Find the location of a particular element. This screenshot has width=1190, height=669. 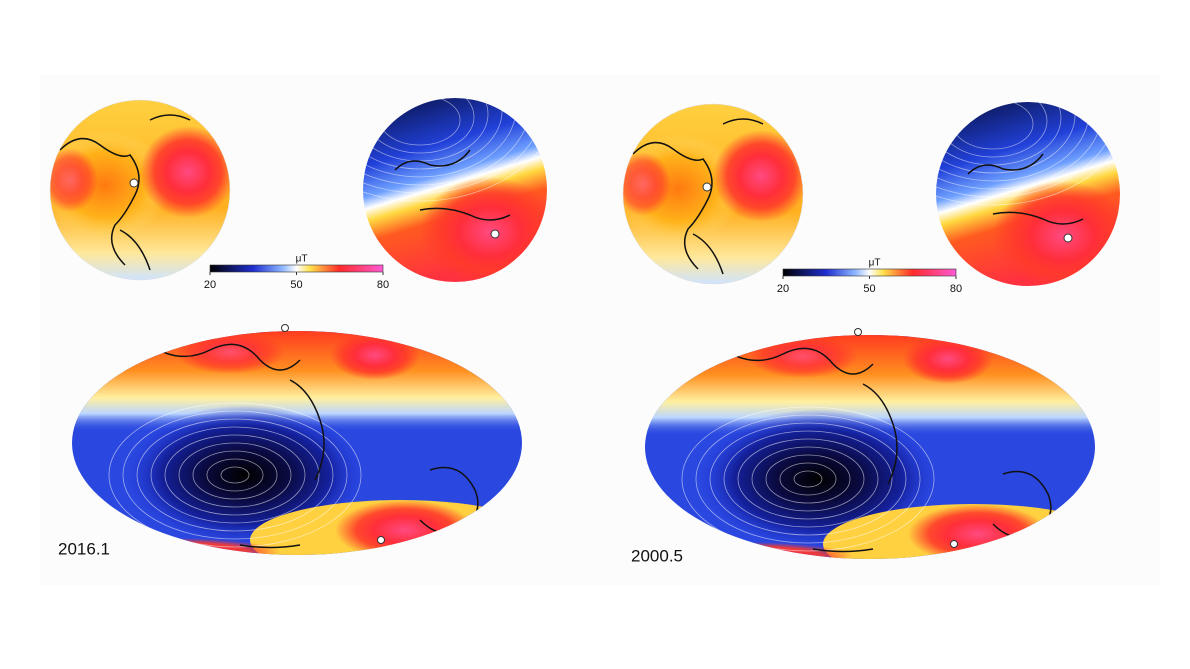

epoch-label: 2016.1 is located at coordinates (84, 548).